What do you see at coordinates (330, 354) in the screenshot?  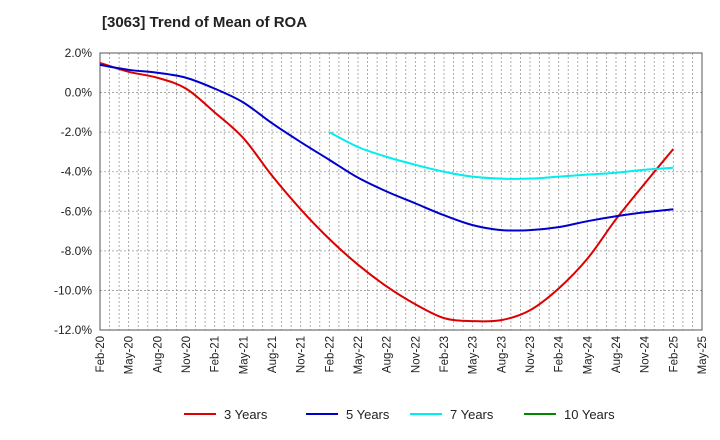 I see `x-tick-label: Feb-22` at bounding box center [330, 354].